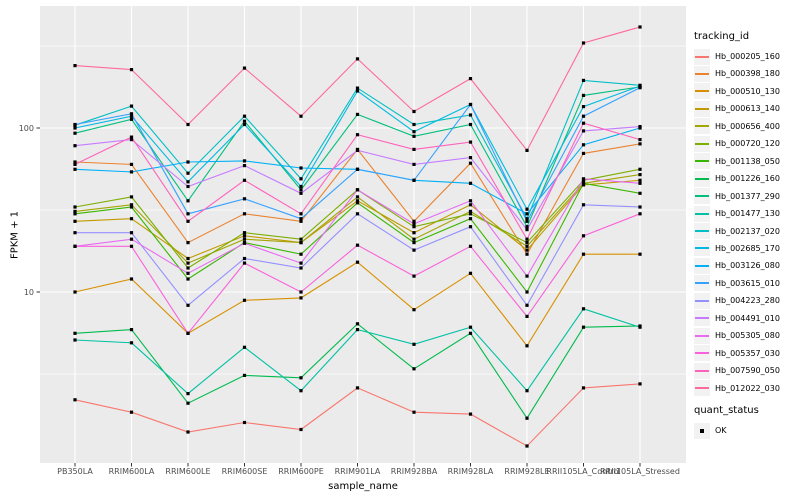  Describe the element at coordinates (737, 335) in the screenshot. I see `legend-entry-Hb_005305_080: Hb_005305_080` at that location.